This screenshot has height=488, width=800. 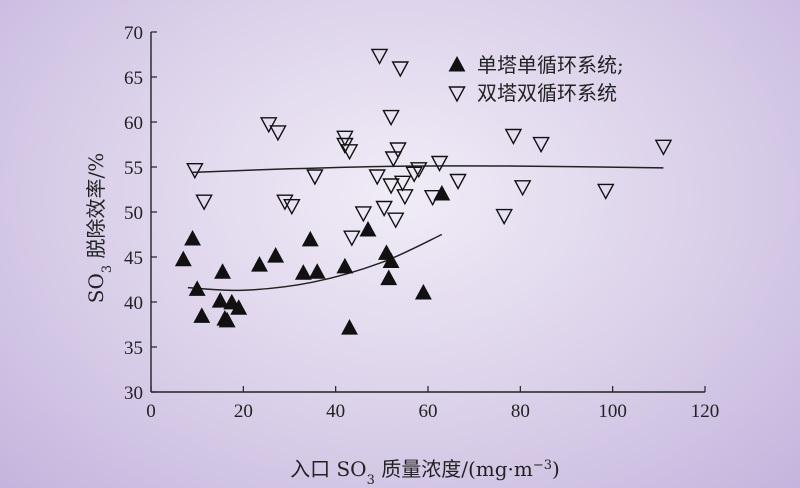 I want to click on y-tick-label: 60, so click(x=133, y=123).